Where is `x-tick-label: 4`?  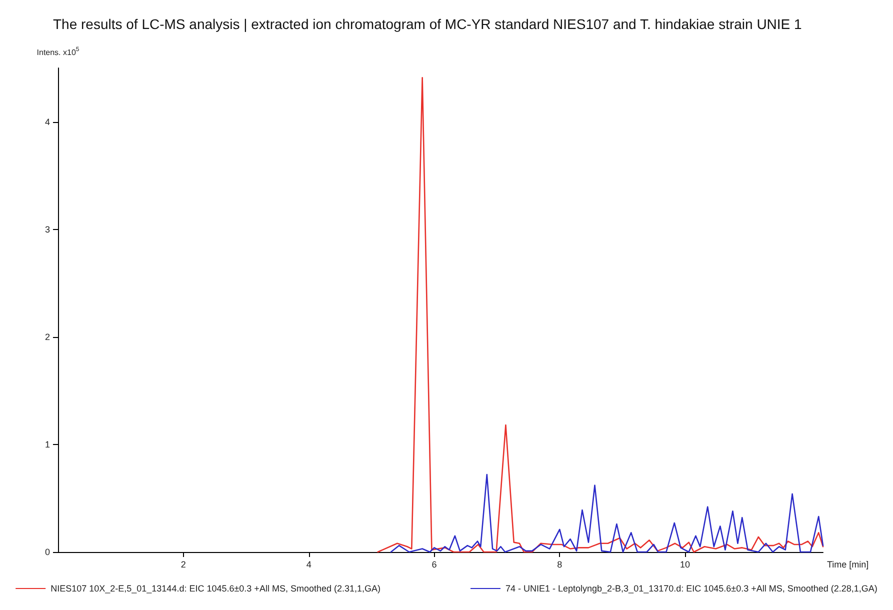
x-tick-label: 4 is located at coordinates (309, 565).